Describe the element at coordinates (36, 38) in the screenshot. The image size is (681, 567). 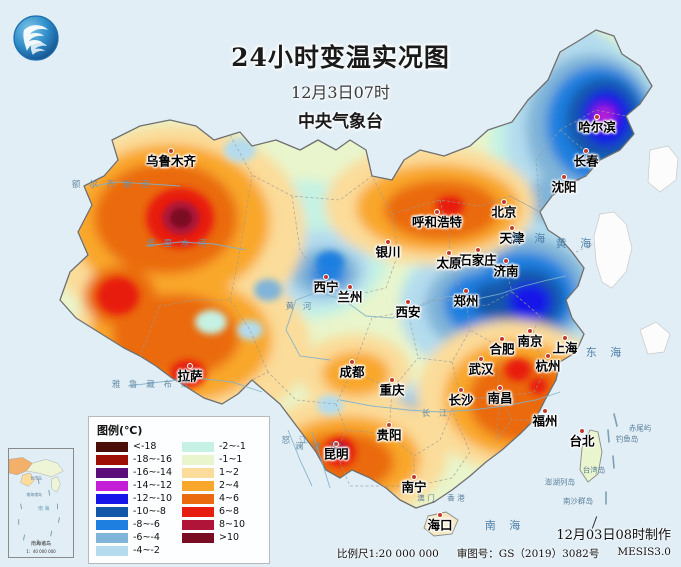
I see `cma-logo-icon` at that location.